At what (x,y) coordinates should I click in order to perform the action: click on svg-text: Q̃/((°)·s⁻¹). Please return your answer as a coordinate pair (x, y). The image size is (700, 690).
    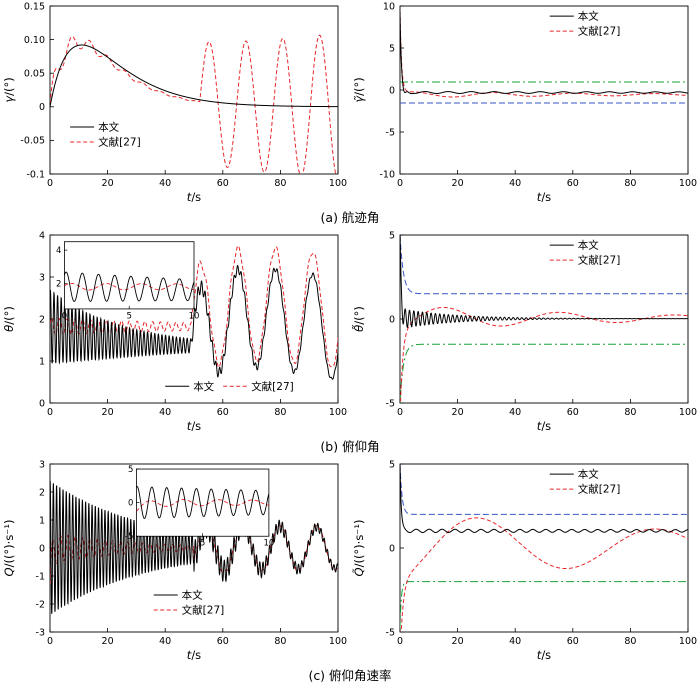
    Looking at the image, I should click on (359, 548).